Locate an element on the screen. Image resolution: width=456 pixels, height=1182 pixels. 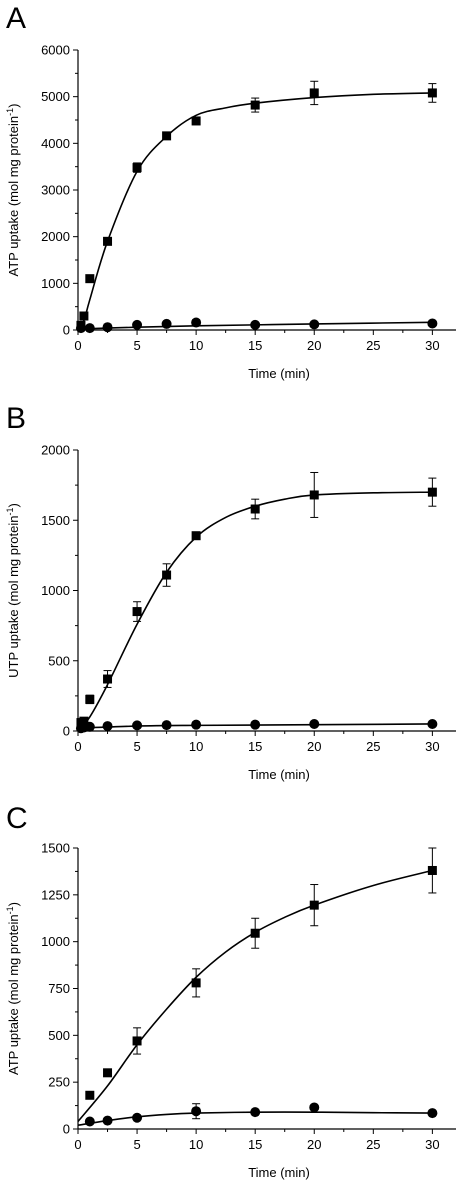
fit-curve is located at coordinates (255, 726).